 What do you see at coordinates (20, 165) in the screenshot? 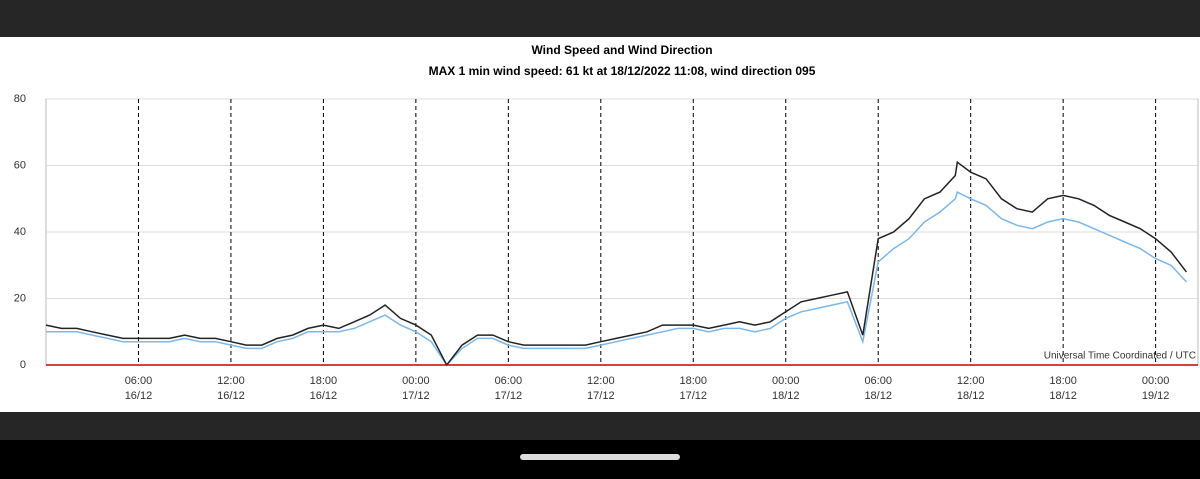
I see `y-tick-label: 60` at bounding box center [20, 165].